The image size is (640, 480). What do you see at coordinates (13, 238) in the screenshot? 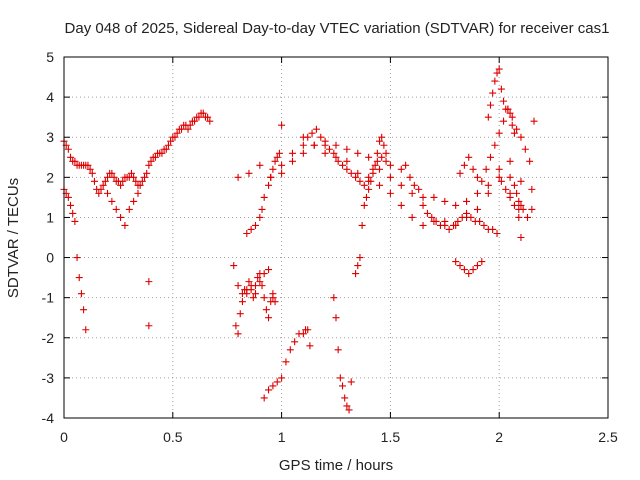
I see `y-axis-label: SDTVAR / TECUs` at bounding box center [13, 238].